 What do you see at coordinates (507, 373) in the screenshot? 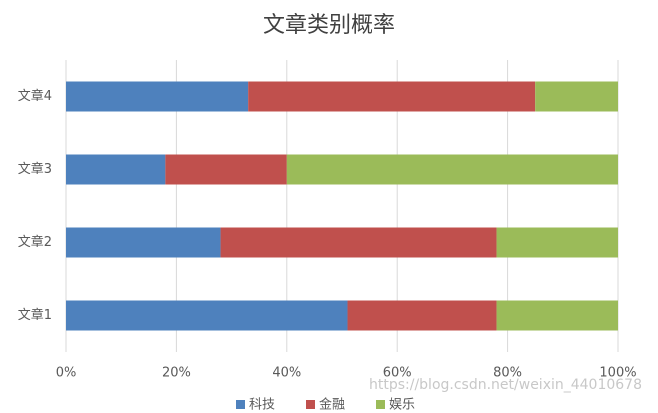
I see `x-tick-label: 80%` at bounding box center [507, 373].